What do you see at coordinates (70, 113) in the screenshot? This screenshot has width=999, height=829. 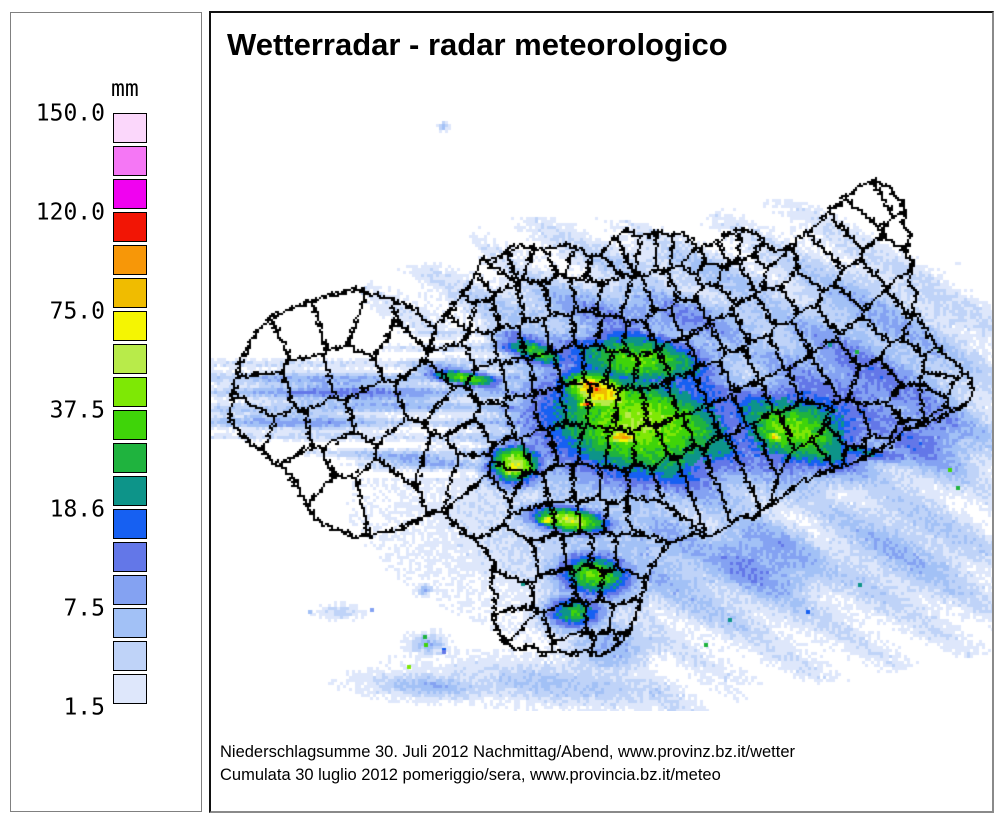 I see `legend-tick-label: 150.0` at bounding box center [70, 113].